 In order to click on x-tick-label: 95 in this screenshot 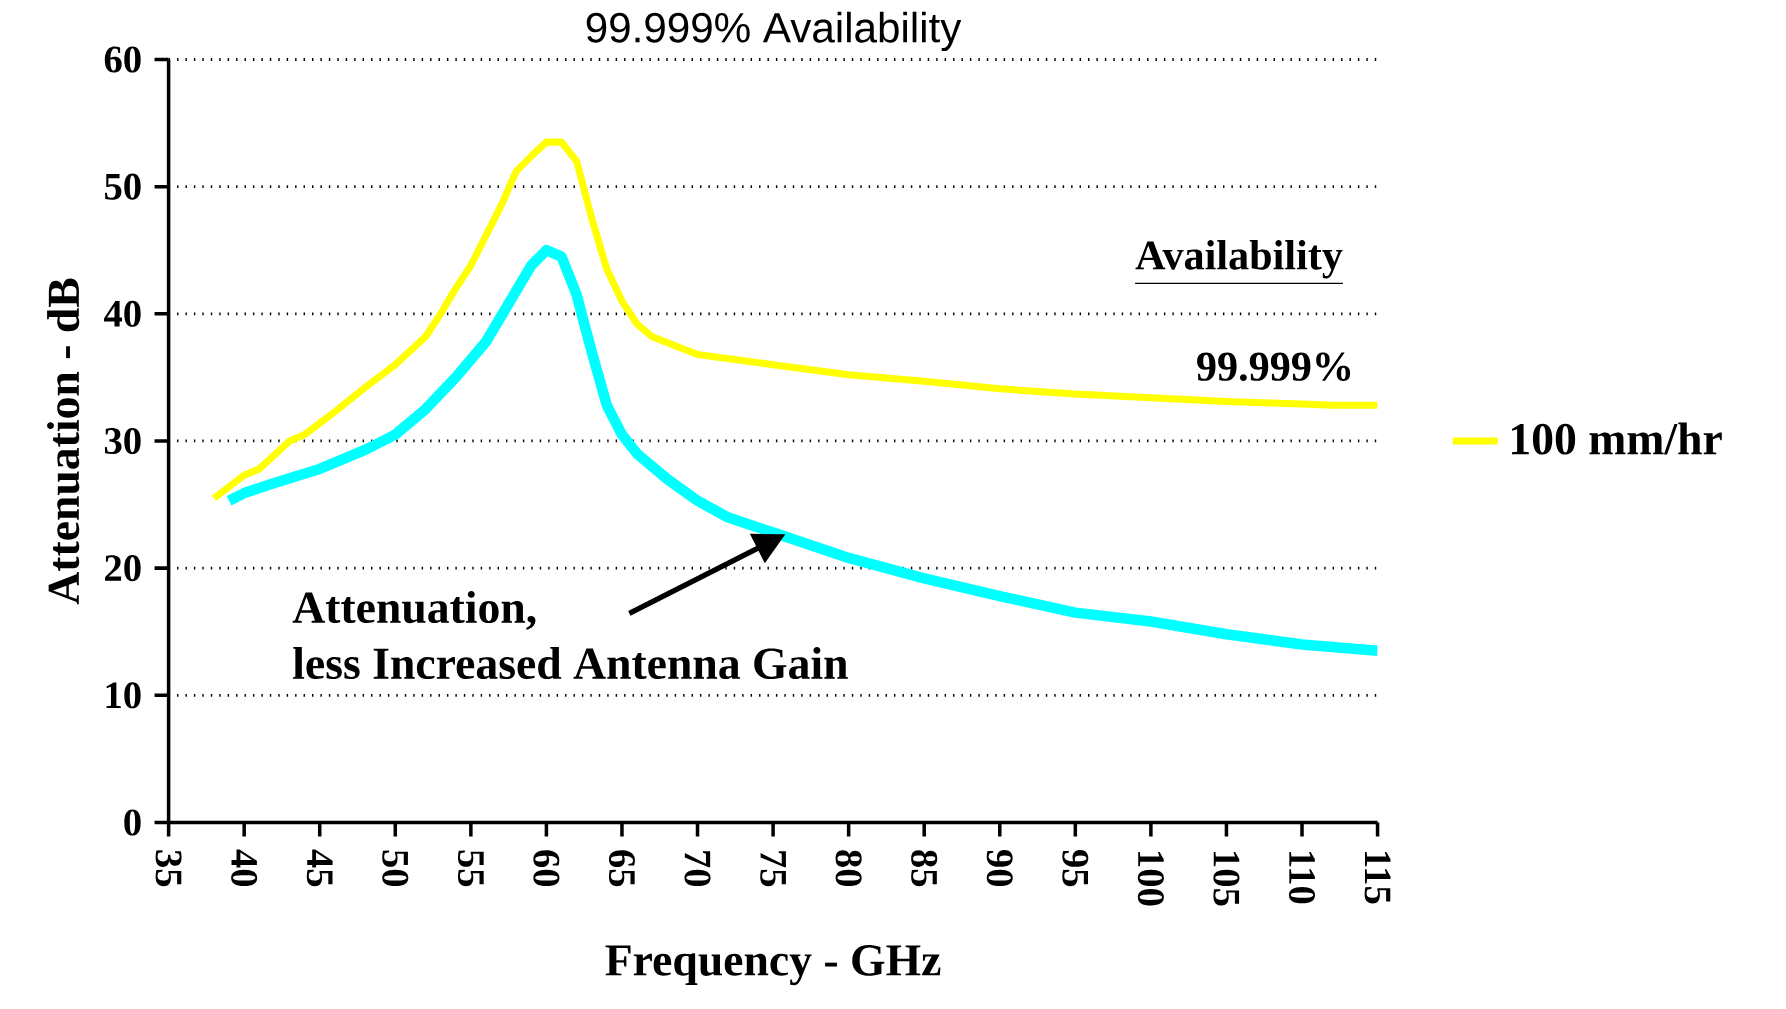, I will do `click(1075, 868)`.